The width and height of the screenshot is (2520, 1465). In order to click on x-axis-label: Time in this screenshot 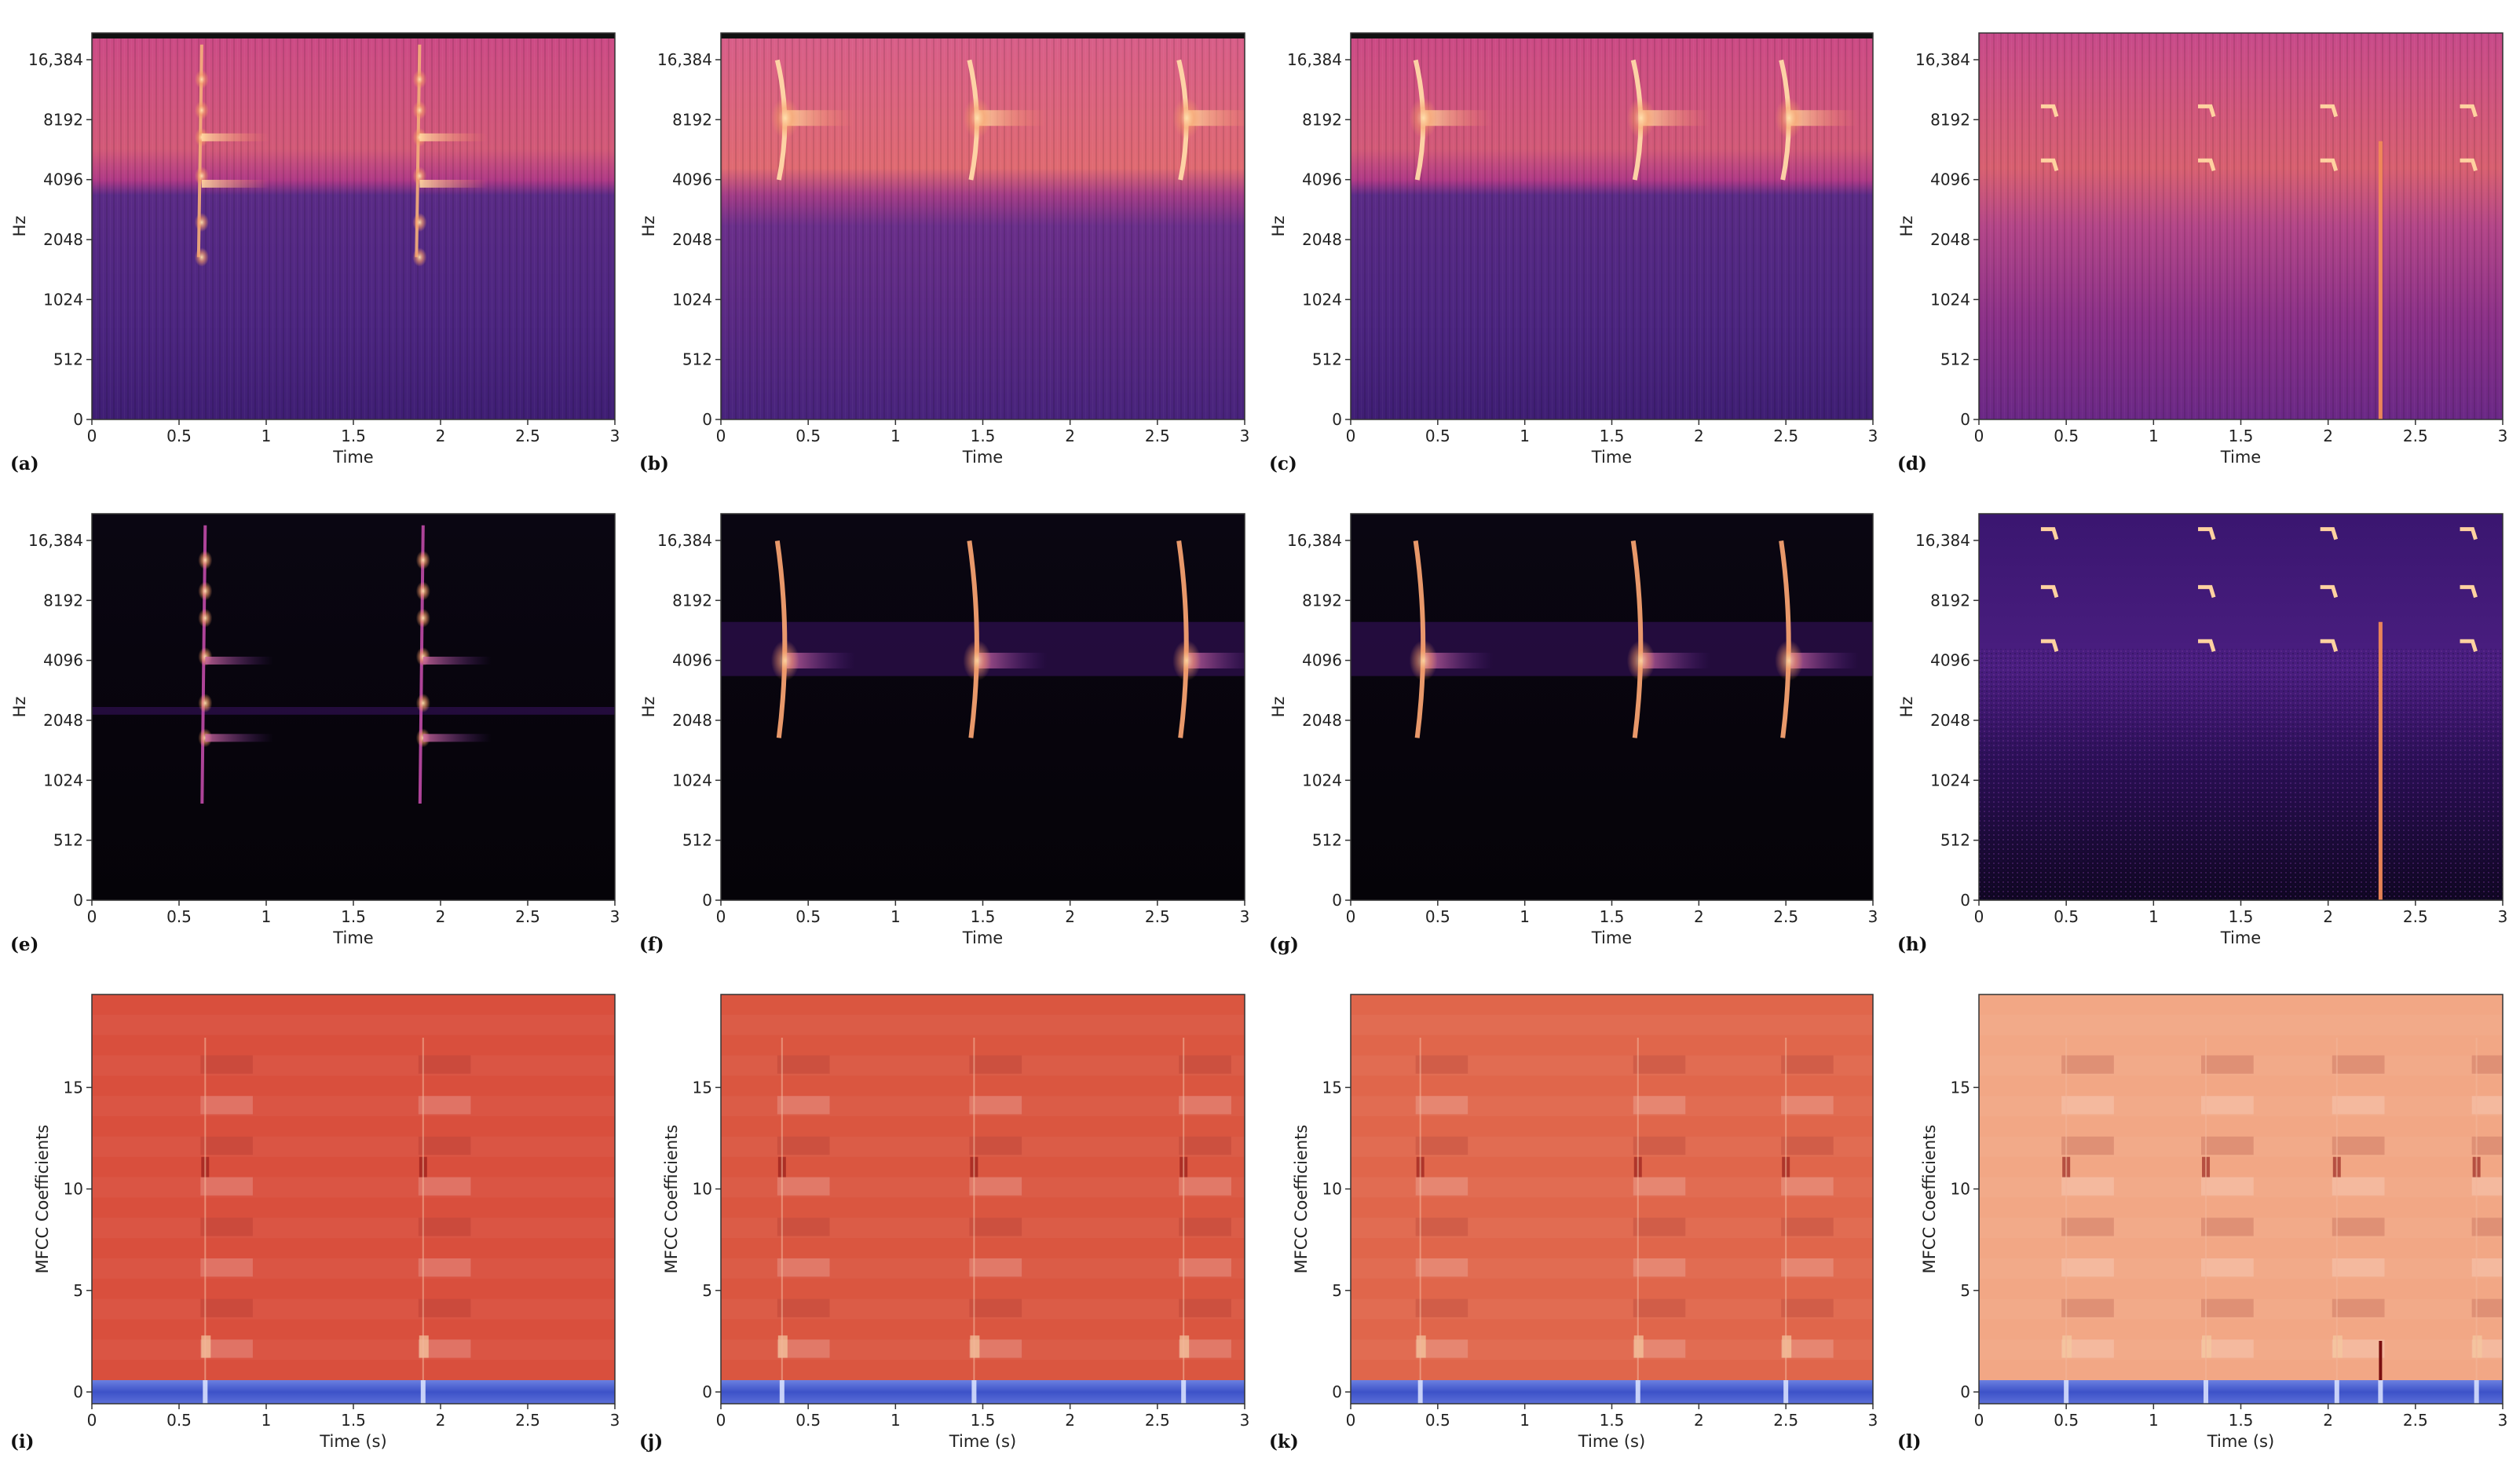, I will do `click(982, 457)`.